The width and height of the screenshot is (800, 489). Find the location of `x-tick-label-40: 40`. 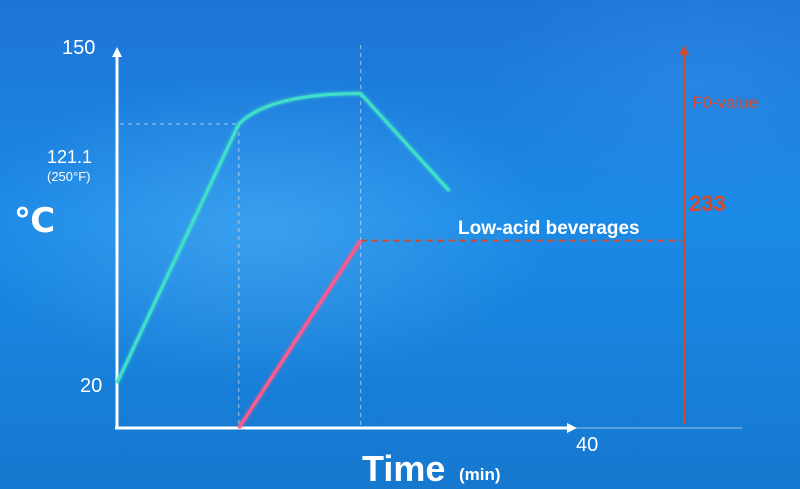

x-tick-label-40: 40 is located at coordinates (587, 445).